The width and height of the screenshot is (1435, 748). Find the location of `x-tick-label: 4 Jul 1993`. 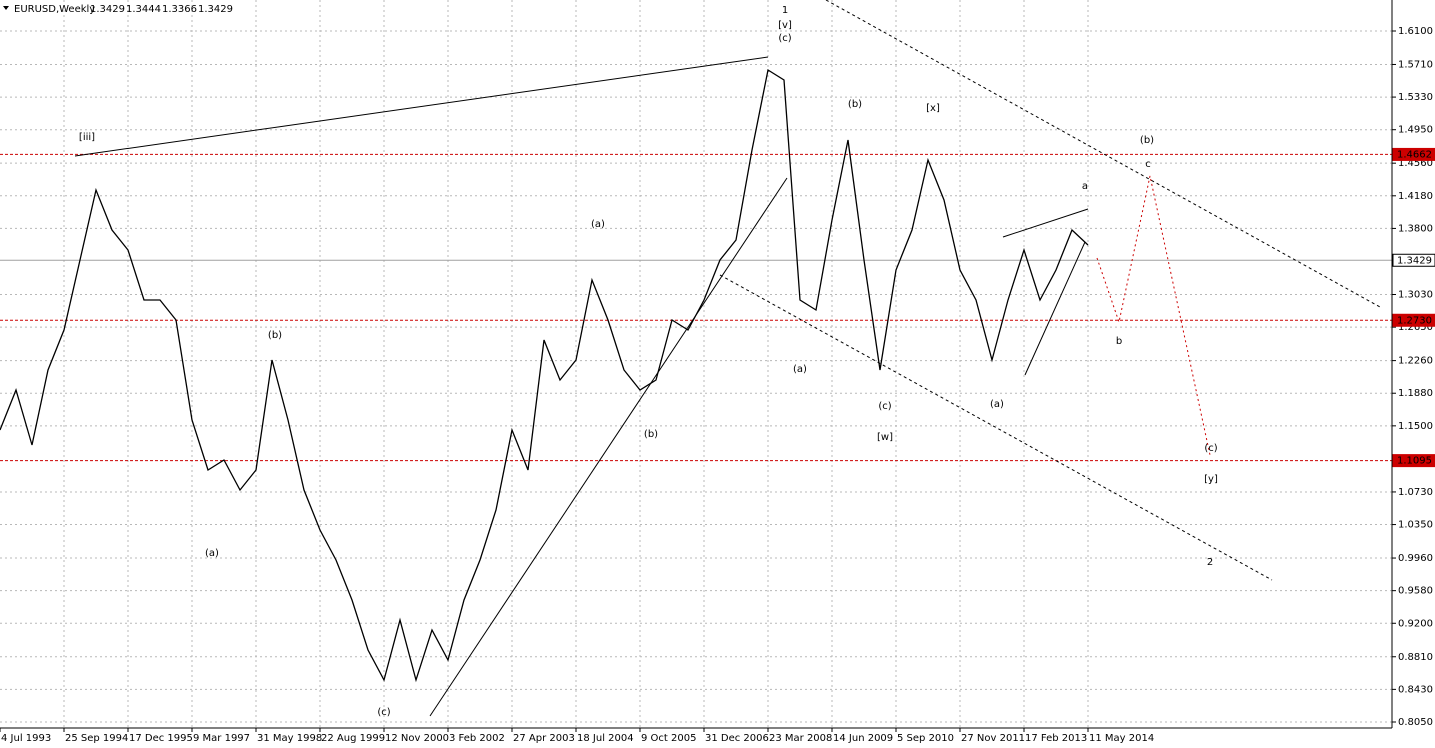

x-tick-label: 4 Jul 1993 is located at coordinates (26, 738).